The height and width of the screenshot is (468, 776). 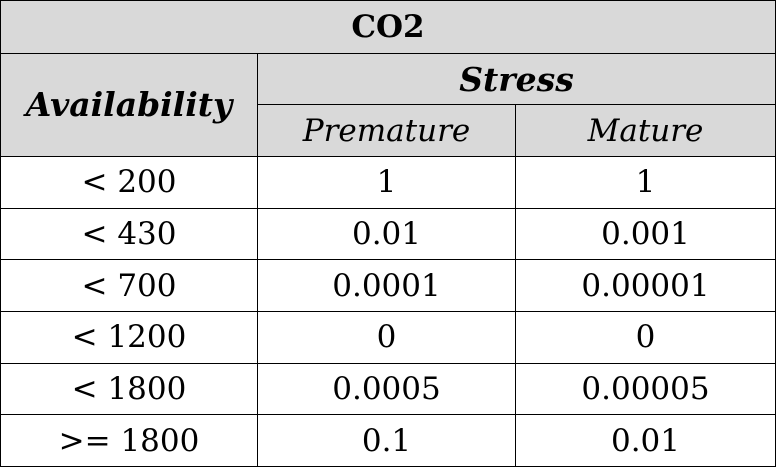 I want to click on availability-cell: < 700, so click(x=129, y=285).